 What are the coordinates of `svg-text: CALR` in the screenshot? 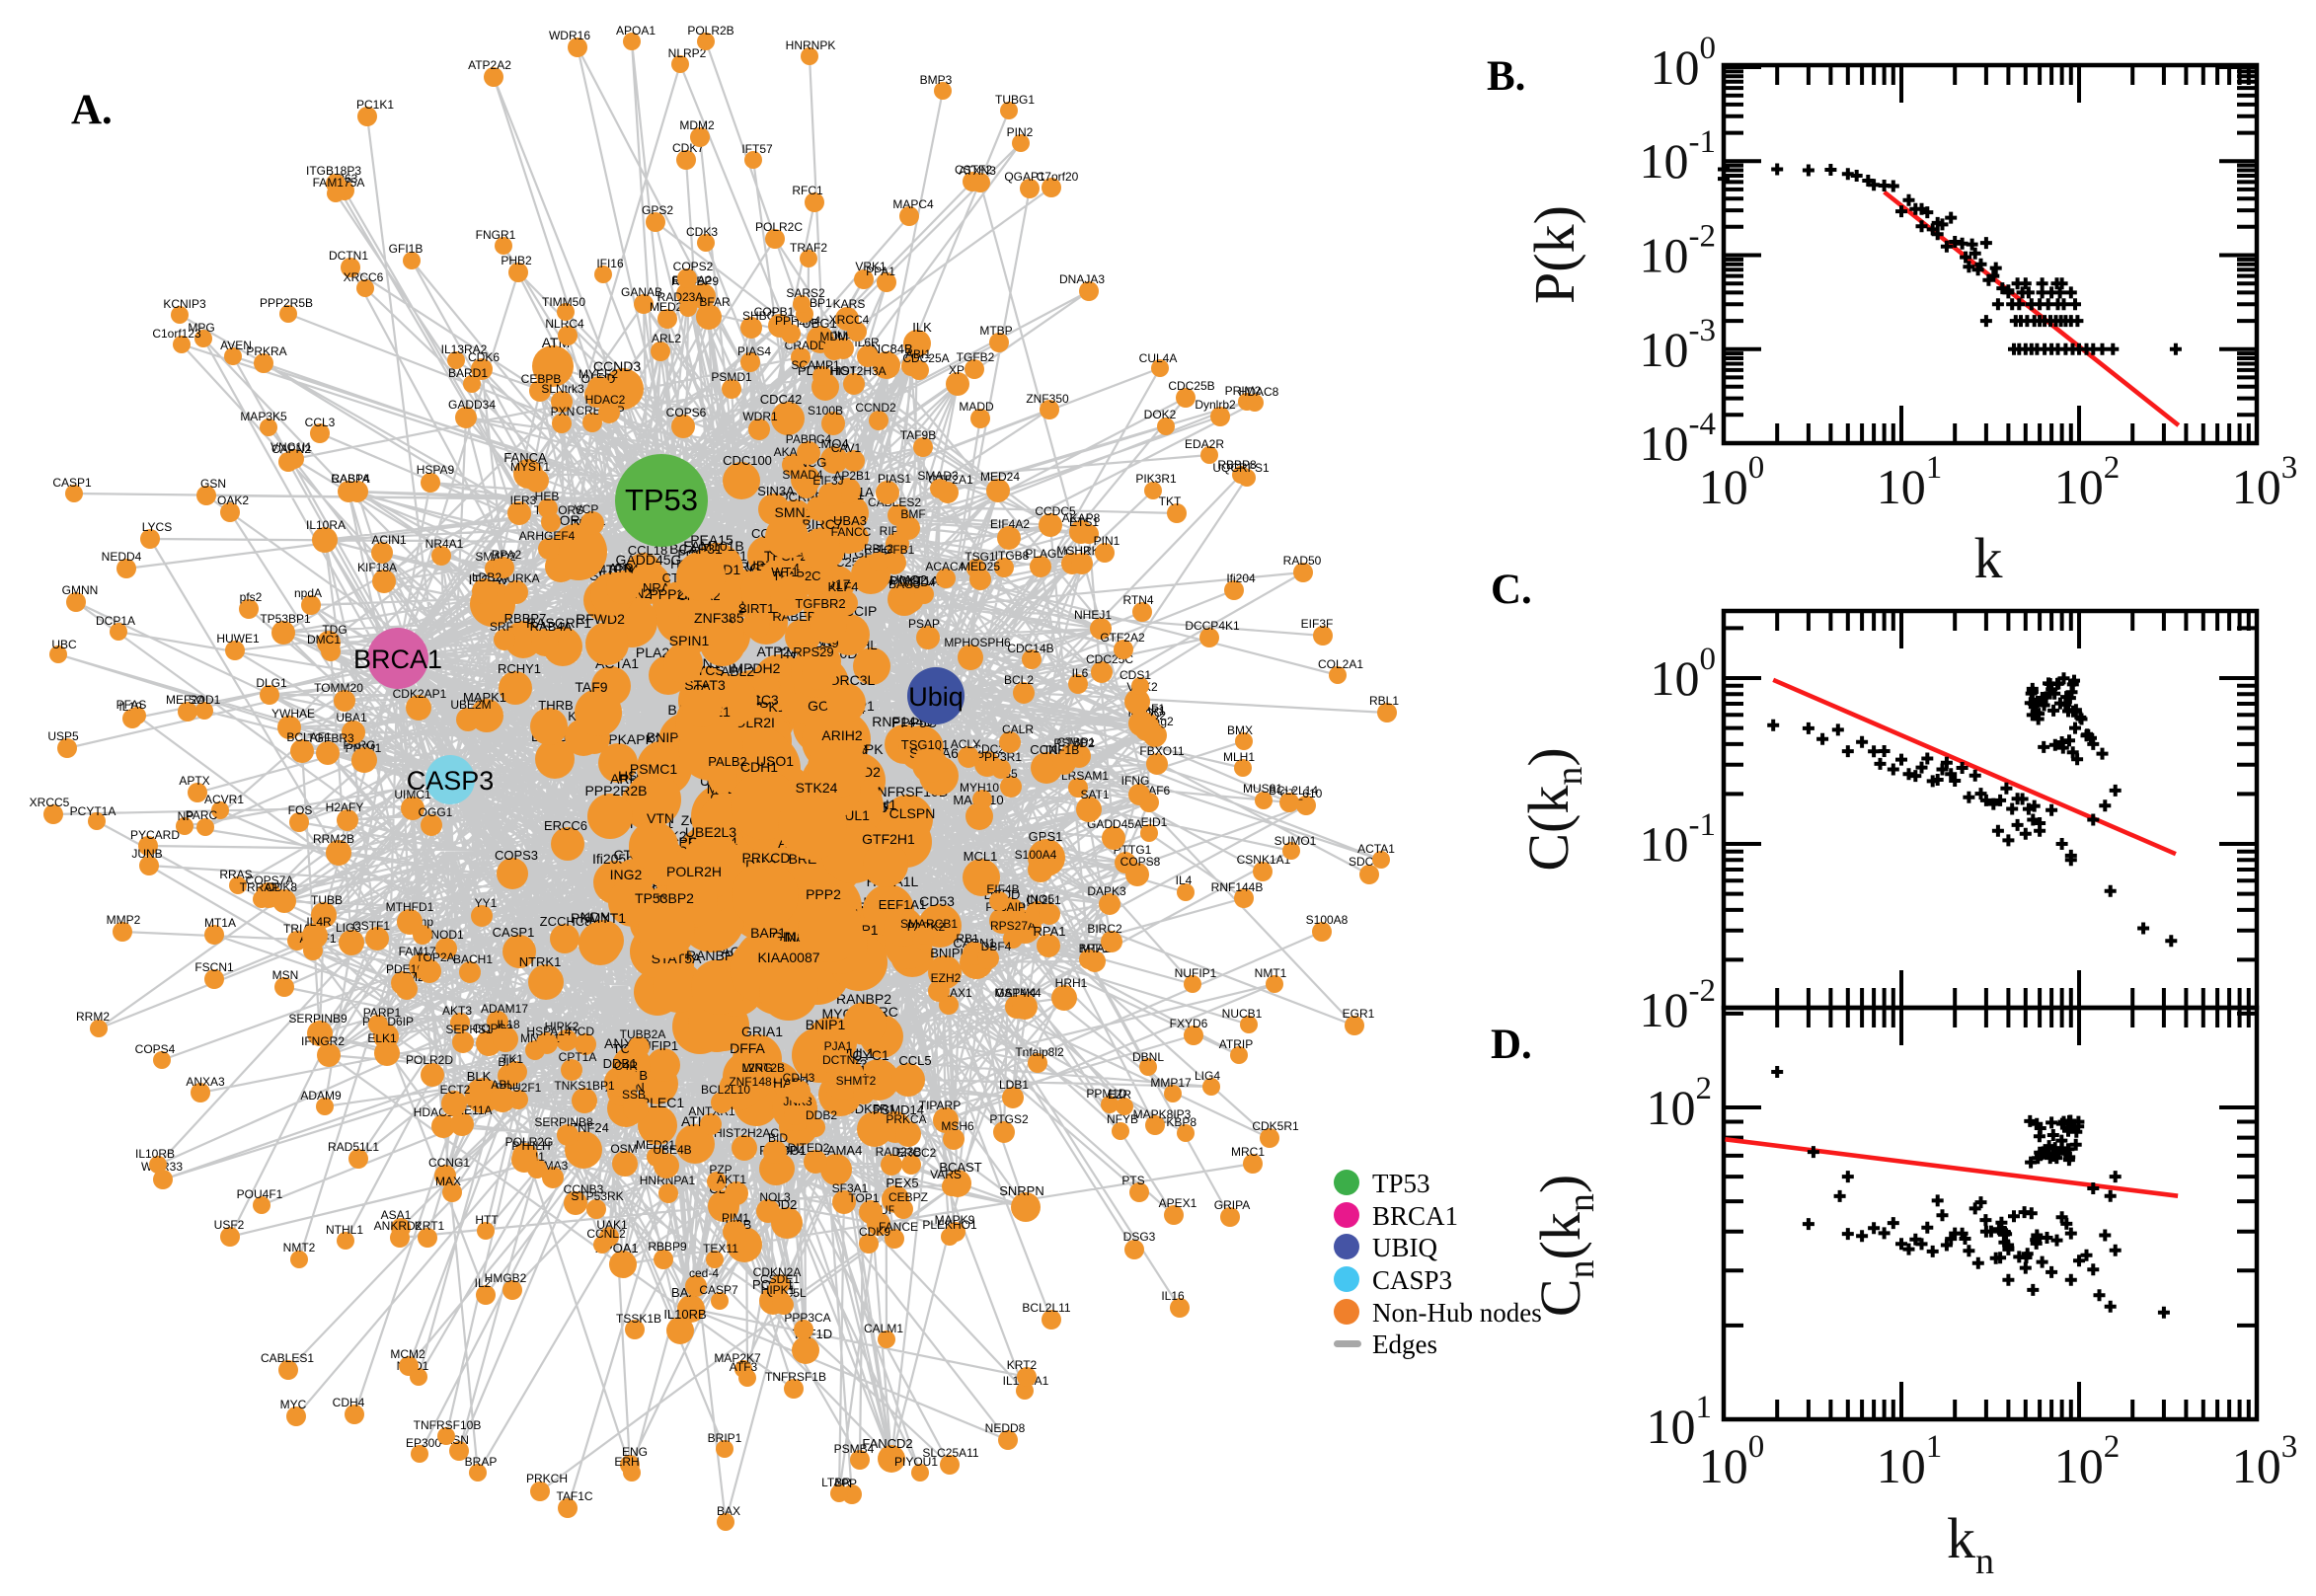 It's located at (1018, 729).